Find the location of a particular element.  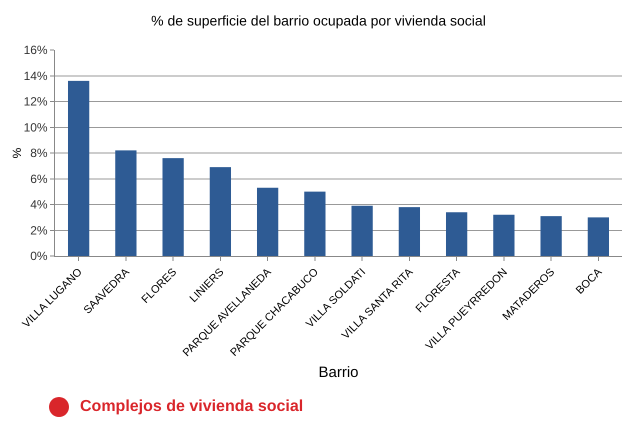

y-tick-label: 0% is located at coordinates (39, 256).